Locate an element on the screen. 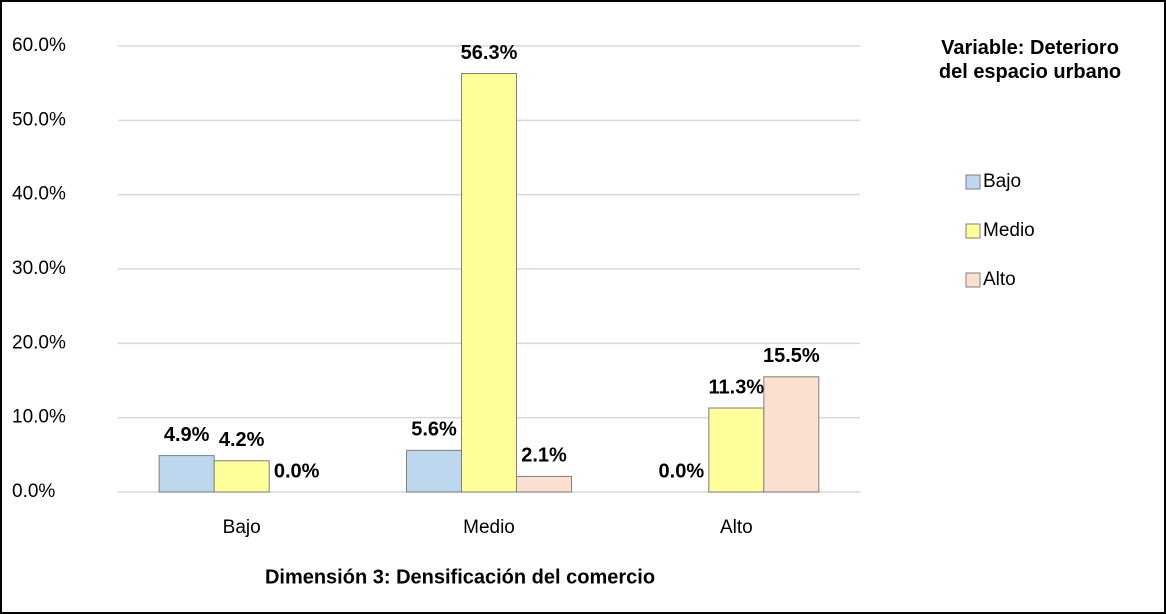 This screenshot has width=1166, height=614. data-label: 11.3% is located at coordinates (737, 387).